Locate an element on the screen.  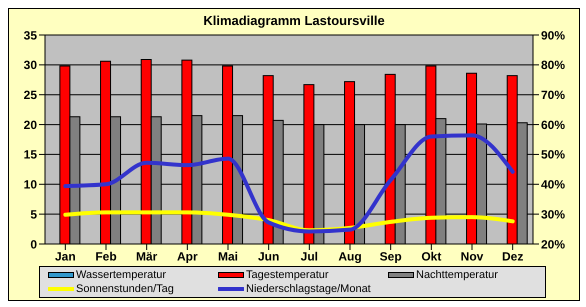
y2-tick-label: 80% is located at coordinates (553, 65).